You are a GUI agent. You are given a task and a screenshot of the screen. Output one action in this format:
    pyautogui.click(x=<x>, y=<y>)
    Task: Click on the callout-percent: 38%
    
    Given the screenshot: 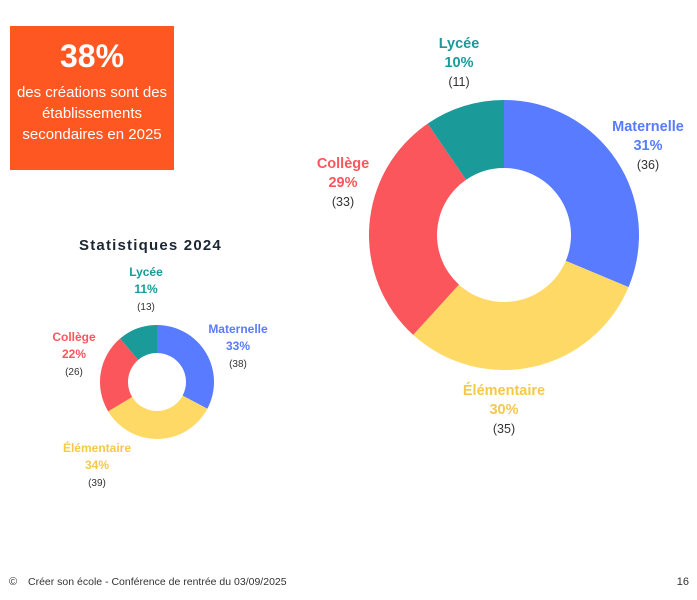 What is the action you would take?
    pyautogui.click(x=92, y=56)
    